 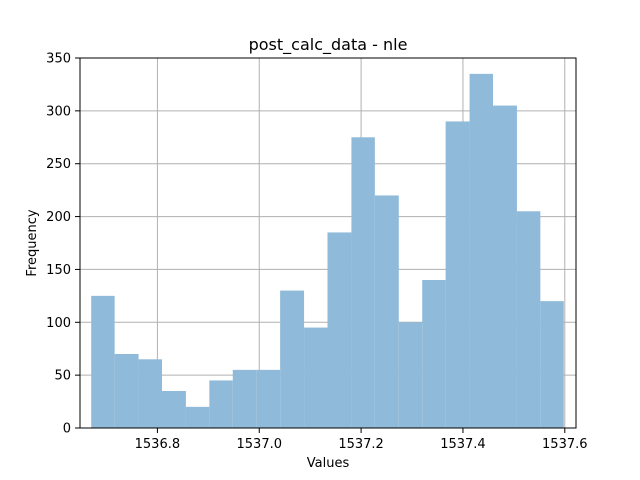 What do you see at coordinates (158, 444) in the screenshot?
I see `x-tick-label-0: 1536.8` at bounding box center [158, 444].